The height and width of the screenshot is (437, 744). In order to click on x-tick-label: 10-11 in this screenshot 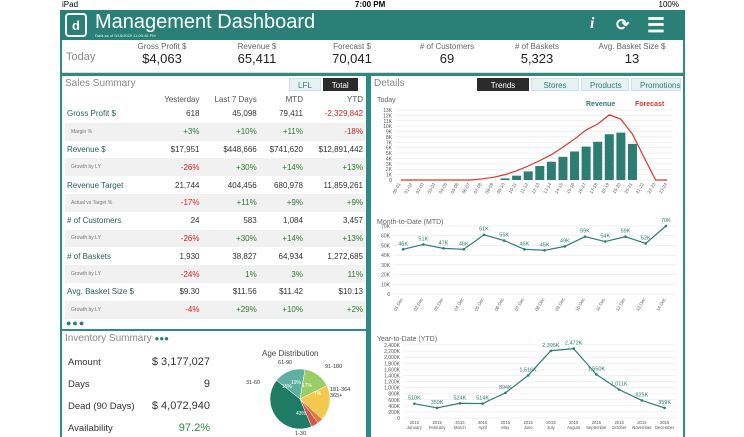, I will do `click(513, 188)`.